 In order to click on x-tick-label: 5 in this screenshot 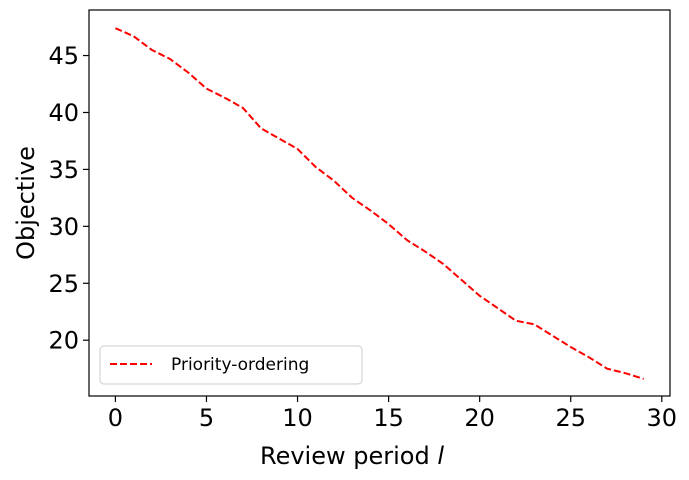, I will do `click(206, 418)`.